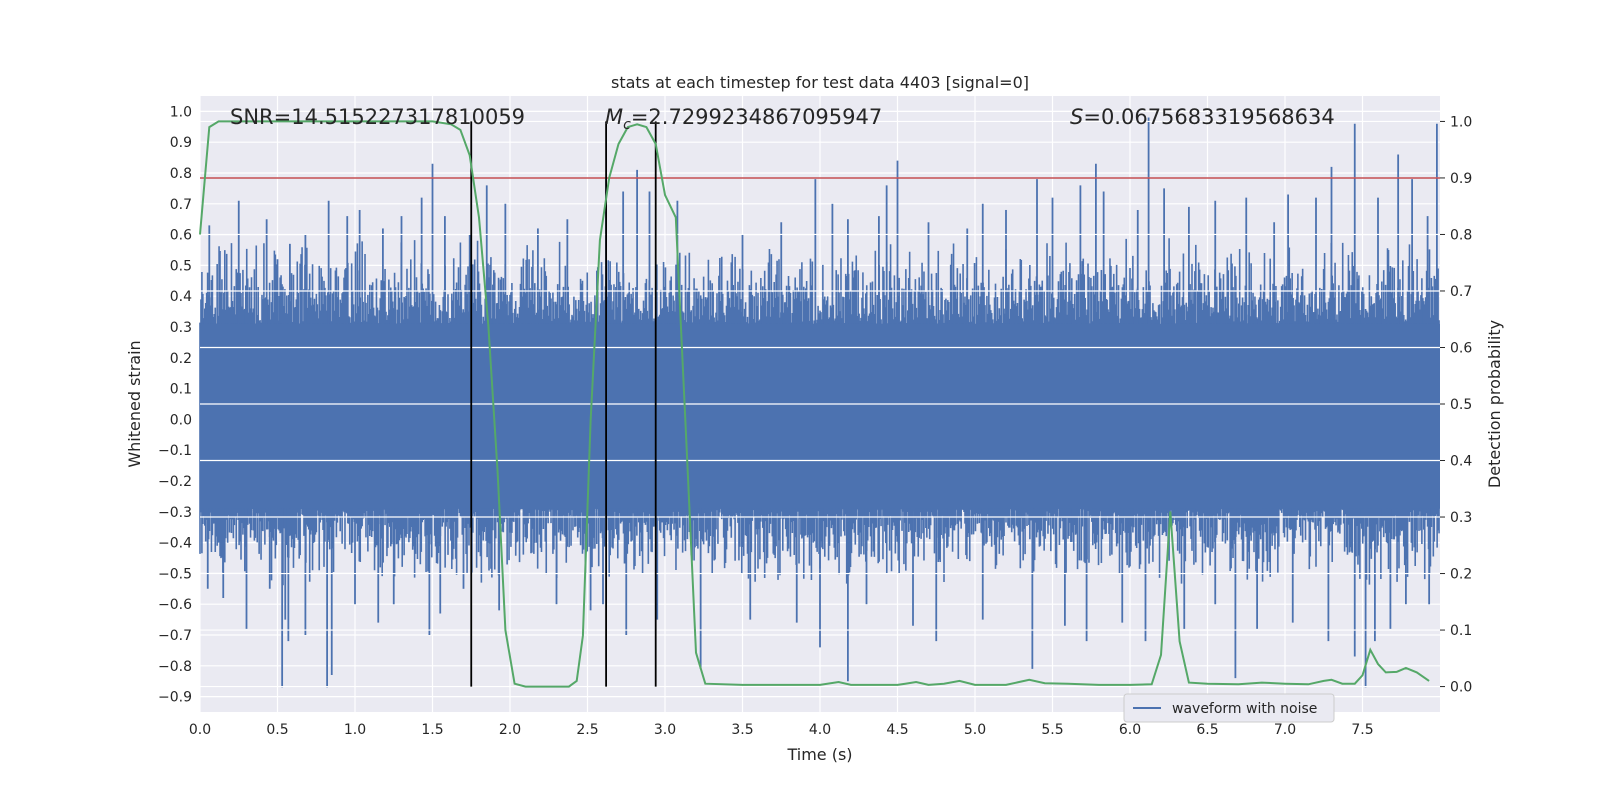  What do you see at coordinates (181, 143) in the screenshot?
I see `y-tick-label: 0.9` at bounding box center [181, 143].